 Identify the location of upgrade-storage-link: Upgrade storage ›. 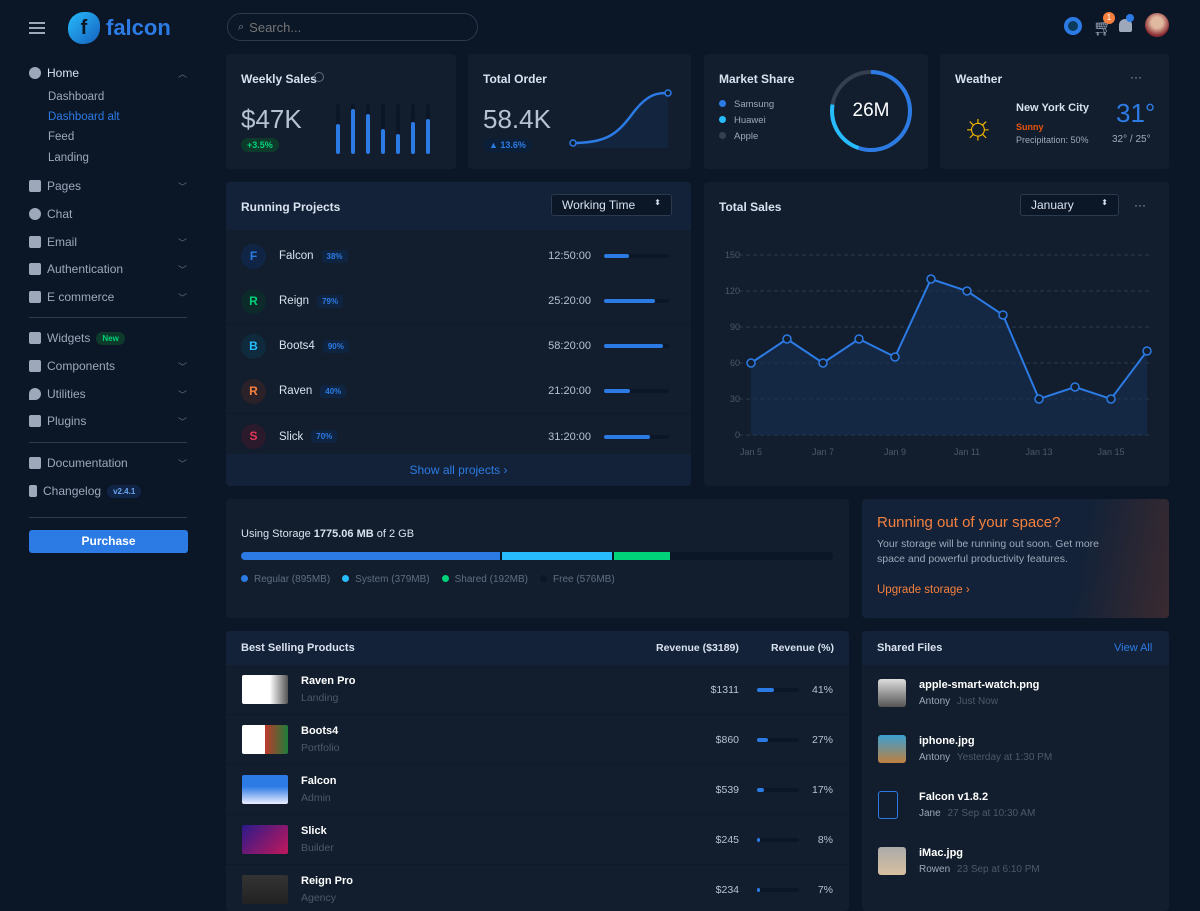
(923, 590).